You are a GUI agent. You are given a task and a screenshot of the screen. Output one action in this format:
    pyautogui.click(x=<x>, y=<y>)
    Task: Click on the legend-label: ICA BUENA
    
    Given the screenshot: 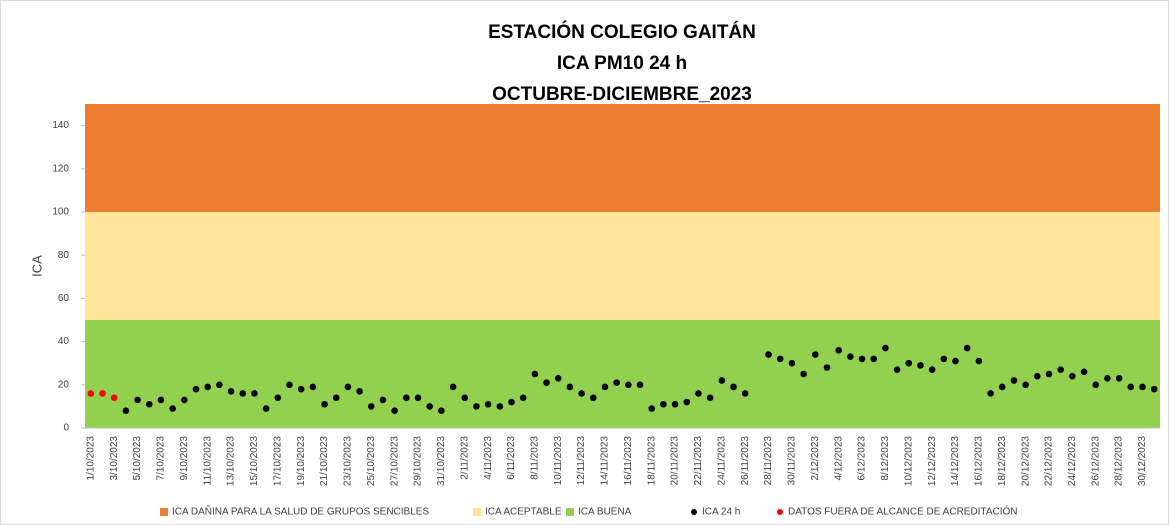 What is the action you would take?
    pyautogui.click(x=605, y=512)
    